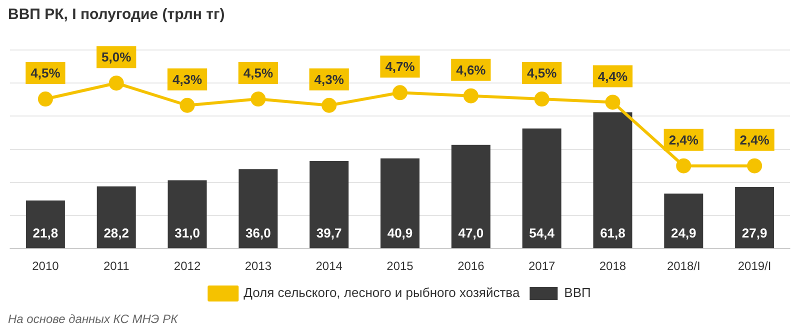 Image resolution: width=800 pixels, height=333 pixels. What do you see at coordinates (116, 266) in the screenshot?
I see `x-tick-label: 2011` at bounding box center [116, 266].